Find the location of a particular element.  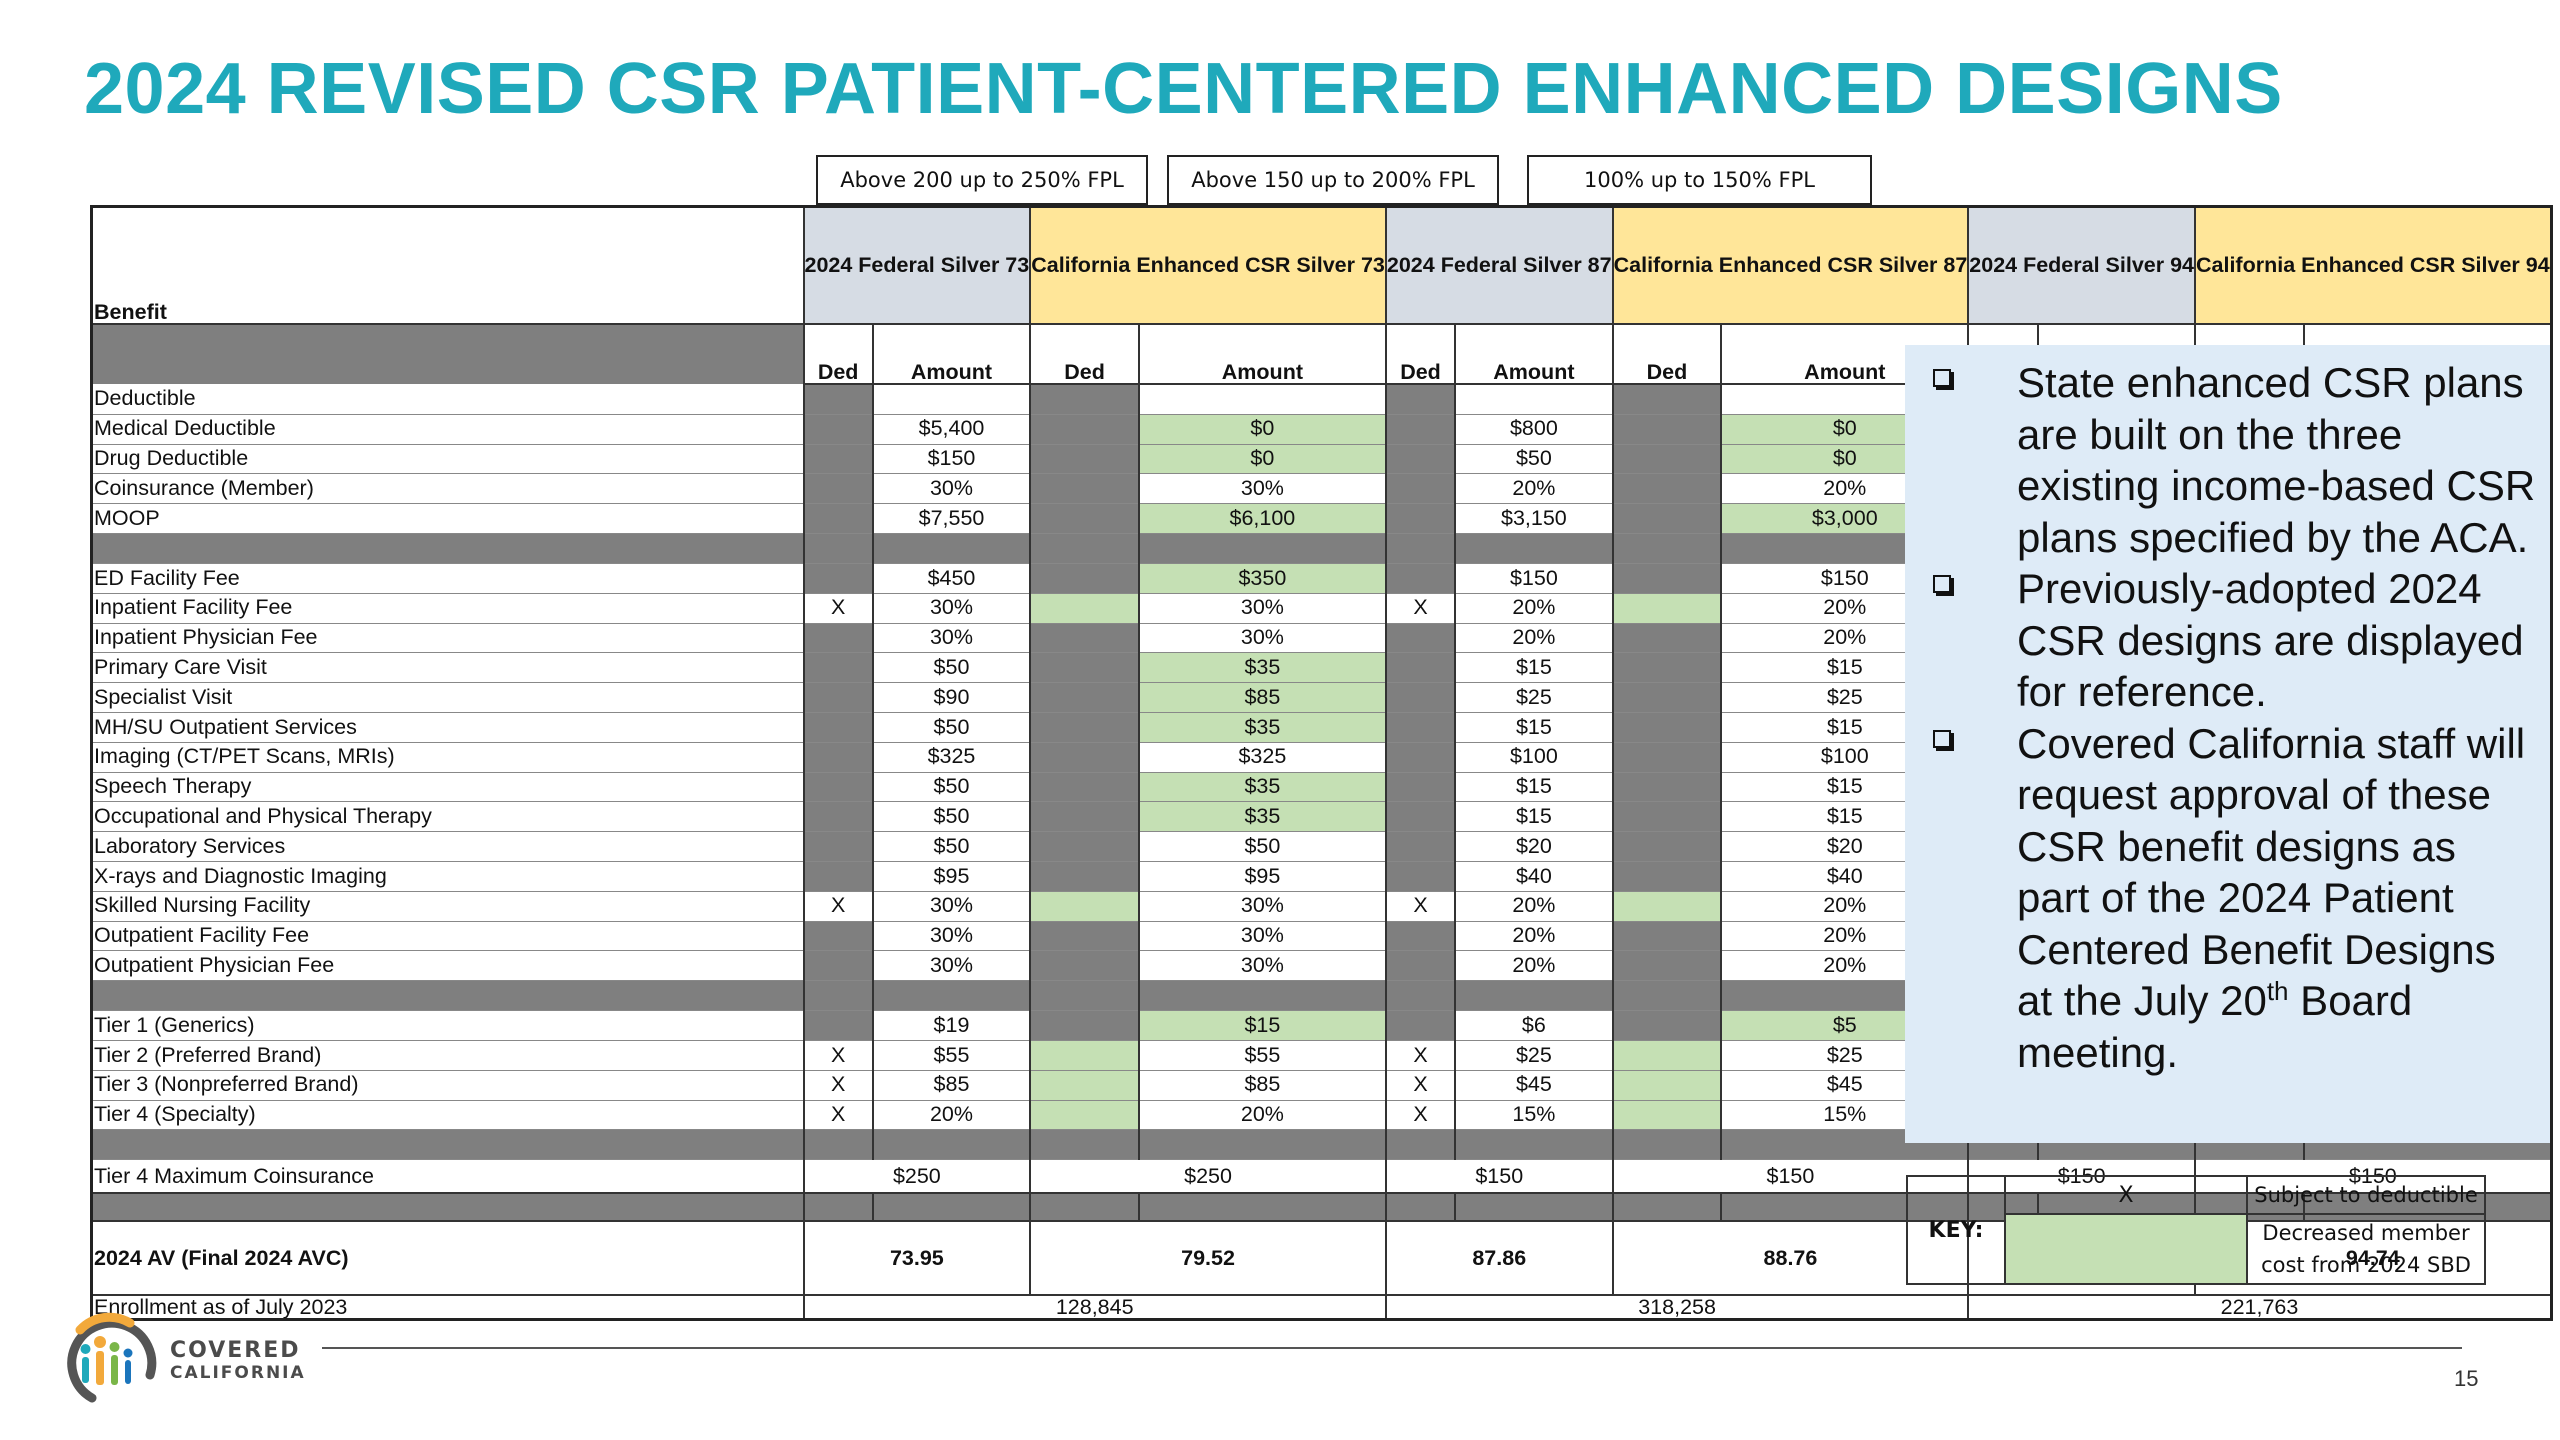

amount-cell is located at coordinates (1534, 399).